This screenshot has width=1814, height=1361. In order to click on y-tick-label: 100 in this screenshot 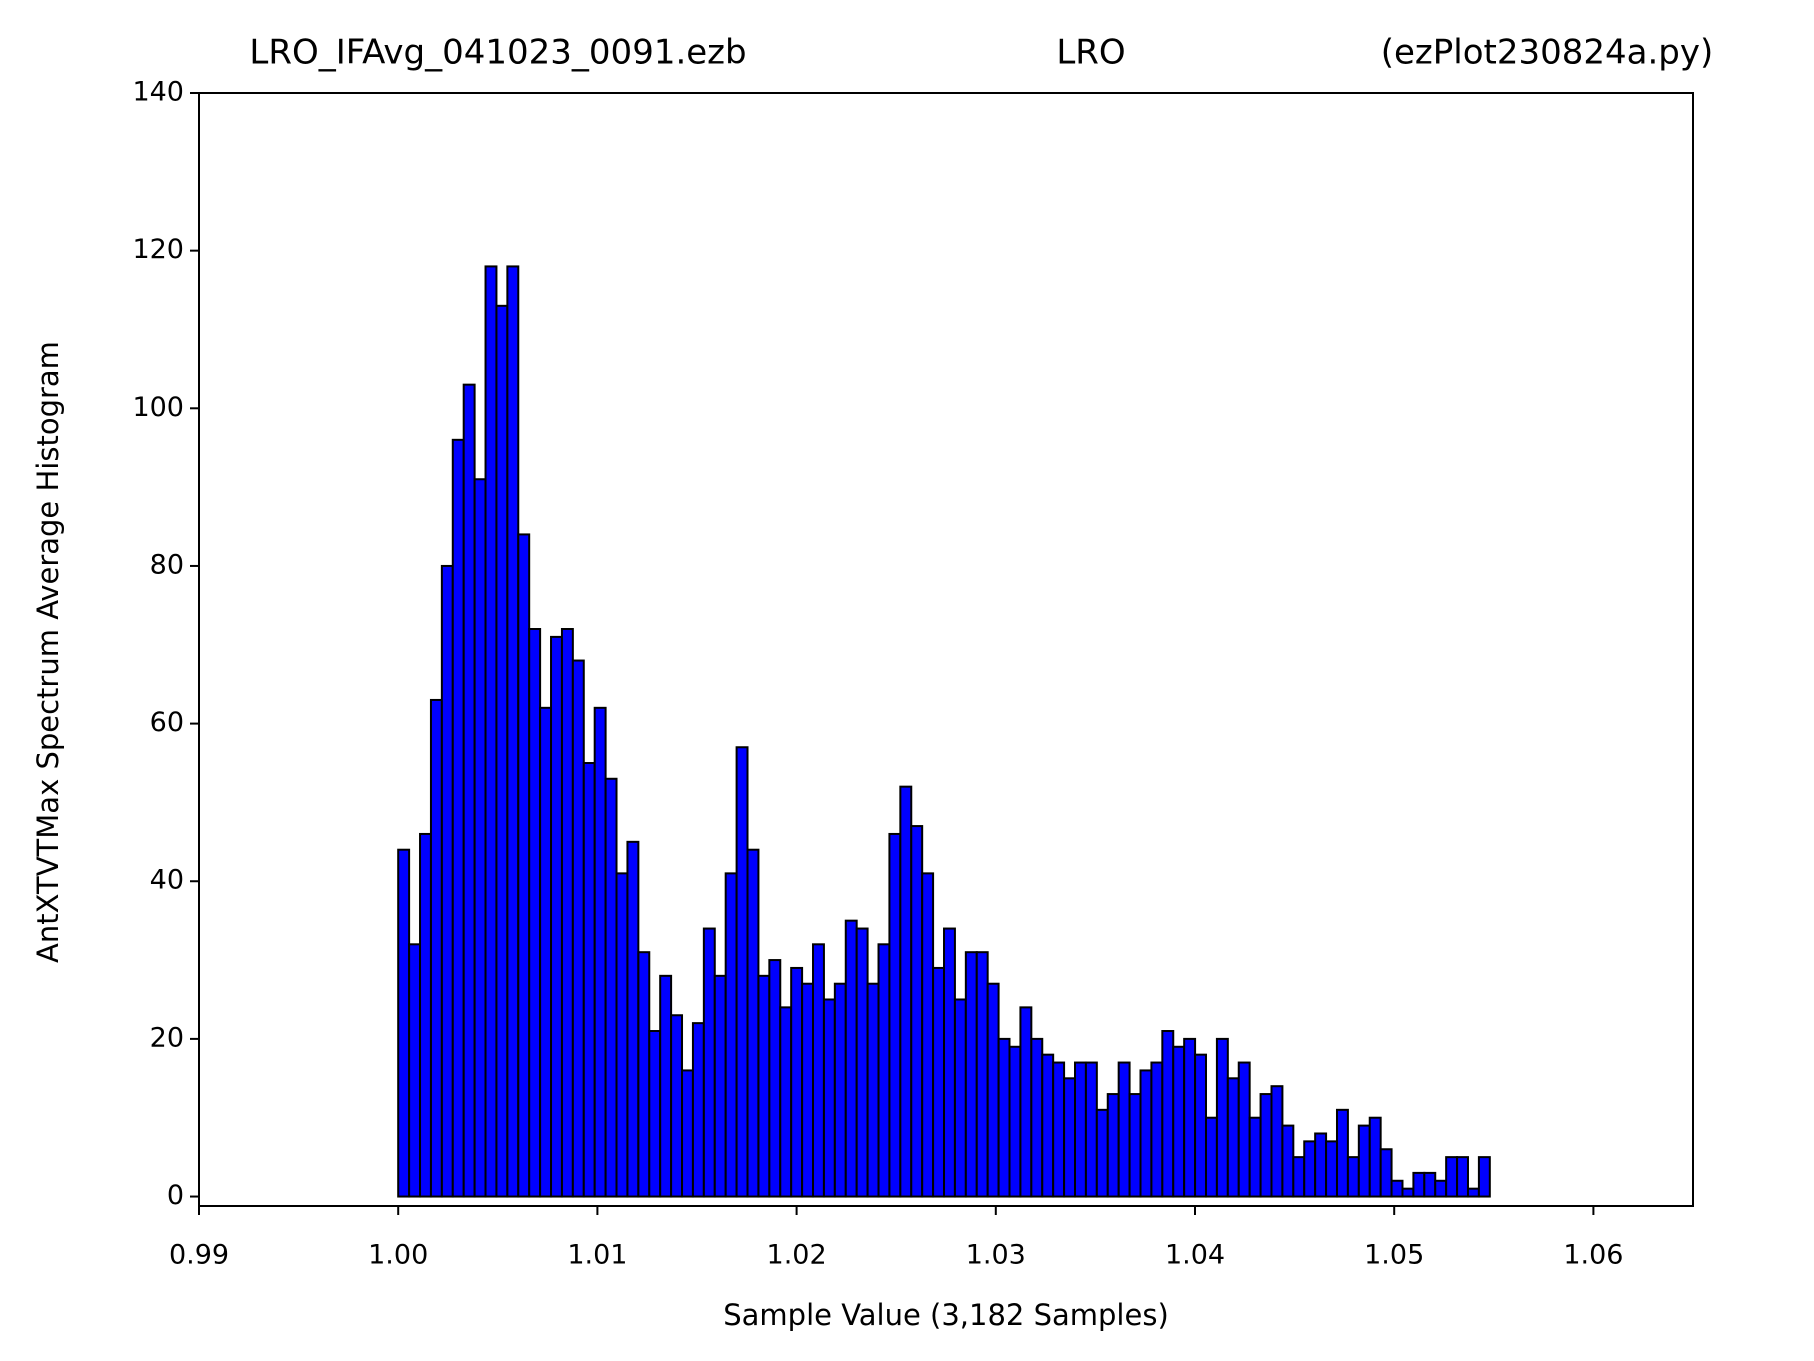, I will do `click(158, 407)`.